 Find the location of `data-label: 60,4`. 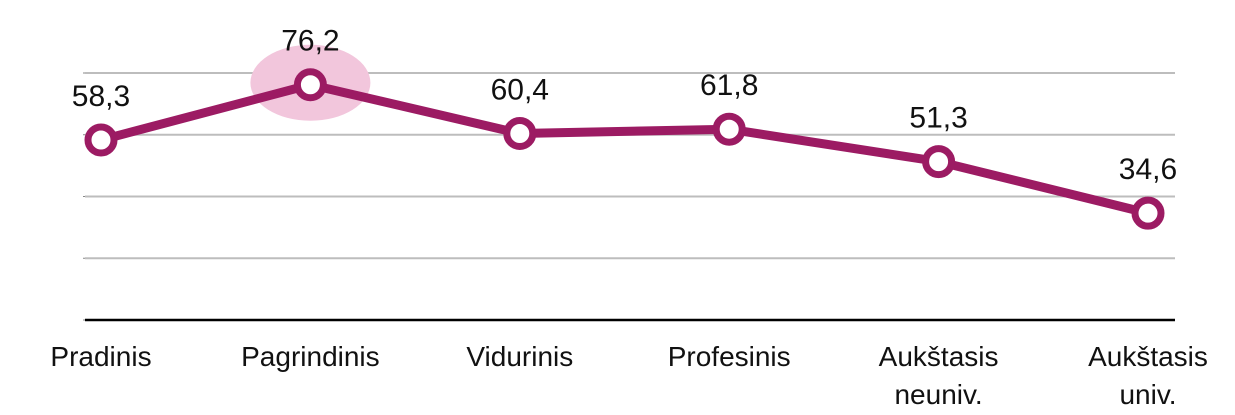

data-label: 60,4 is located at coordinates (520, 90).